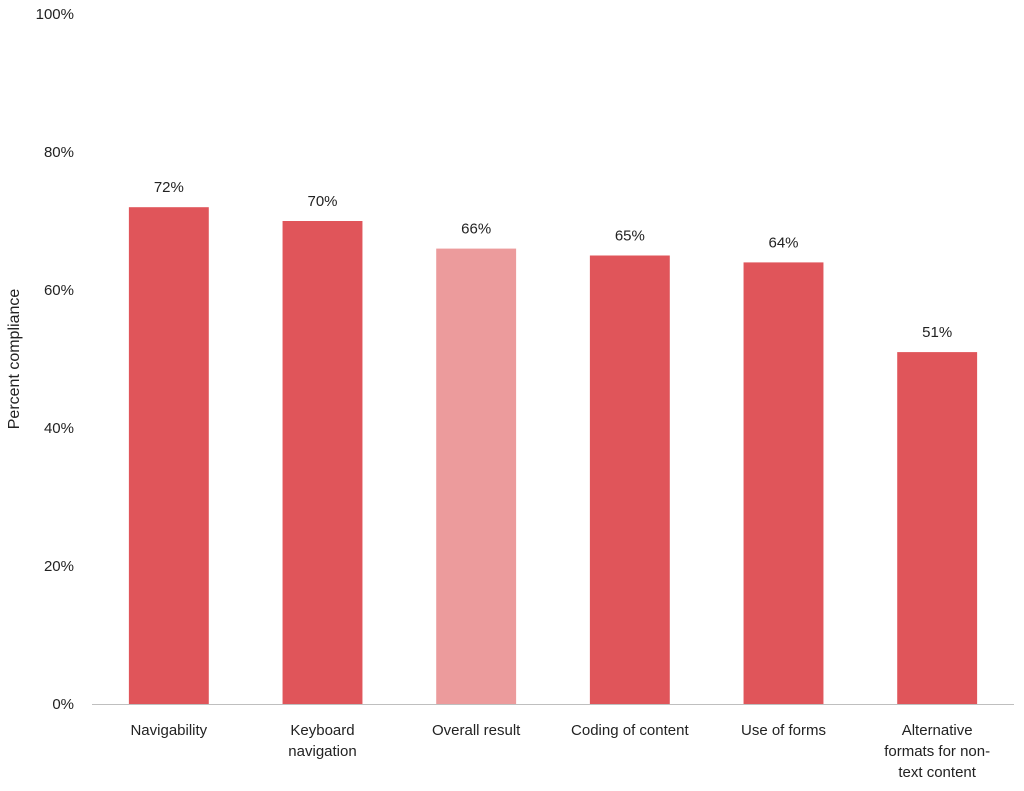 This screenshot has width=1024, height=791. I want to click on category-label-line: Overall result, so click(476, 730).